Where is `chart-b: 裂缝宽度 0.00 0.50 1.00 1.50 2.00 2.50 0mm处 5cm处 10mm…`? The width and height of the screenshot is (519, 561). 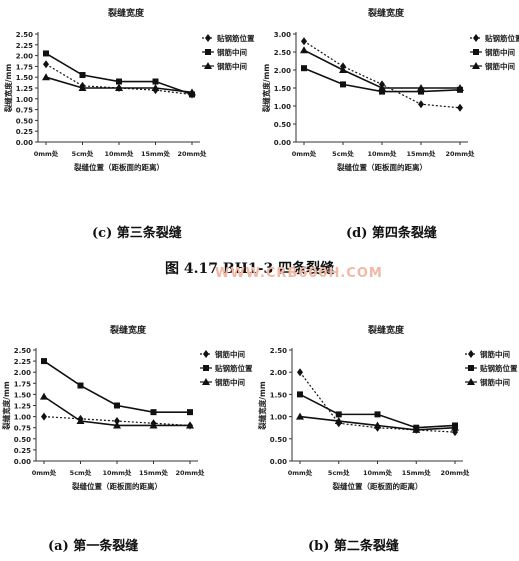 chart-b: 裂缝宽度 0.00 0.50 1.00 1.50 2.00 2.50 0mm处 5cm处 10mm… is located at coordinates (387, 407).